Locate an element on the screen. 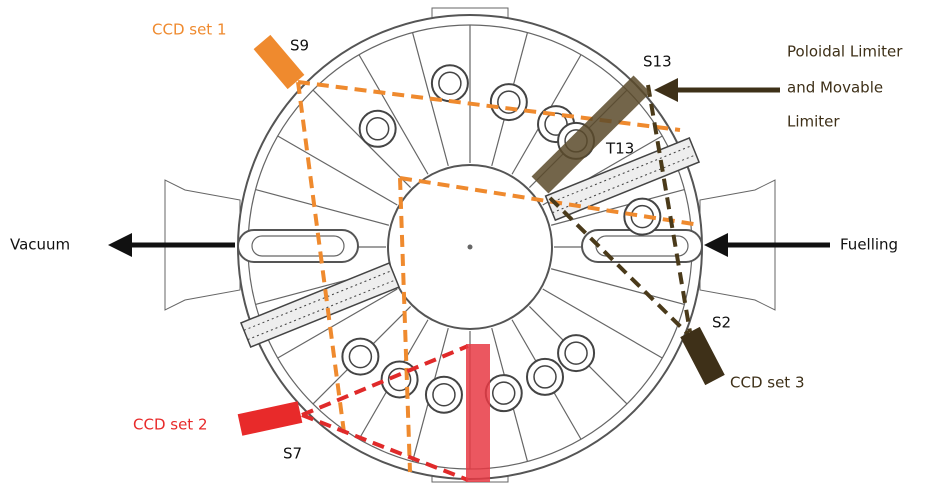 The image size is (942, 486). label: CCD set 3 is located at coordinates (767, 383).